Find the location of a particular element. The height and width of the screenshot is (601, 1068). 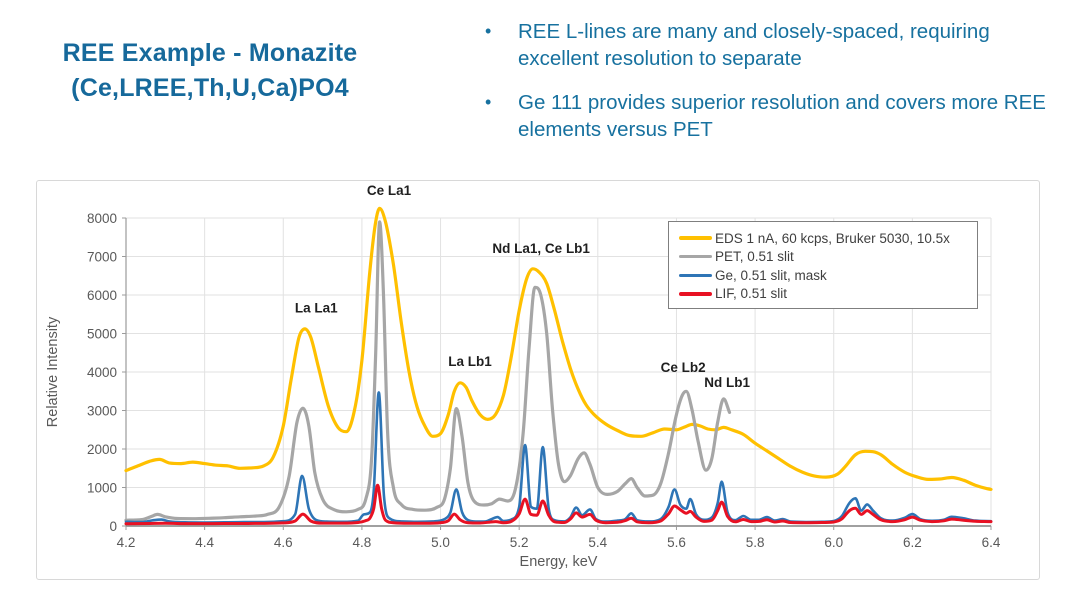

peak-label: Nd Lb1 is located at coordinates (727, 382).